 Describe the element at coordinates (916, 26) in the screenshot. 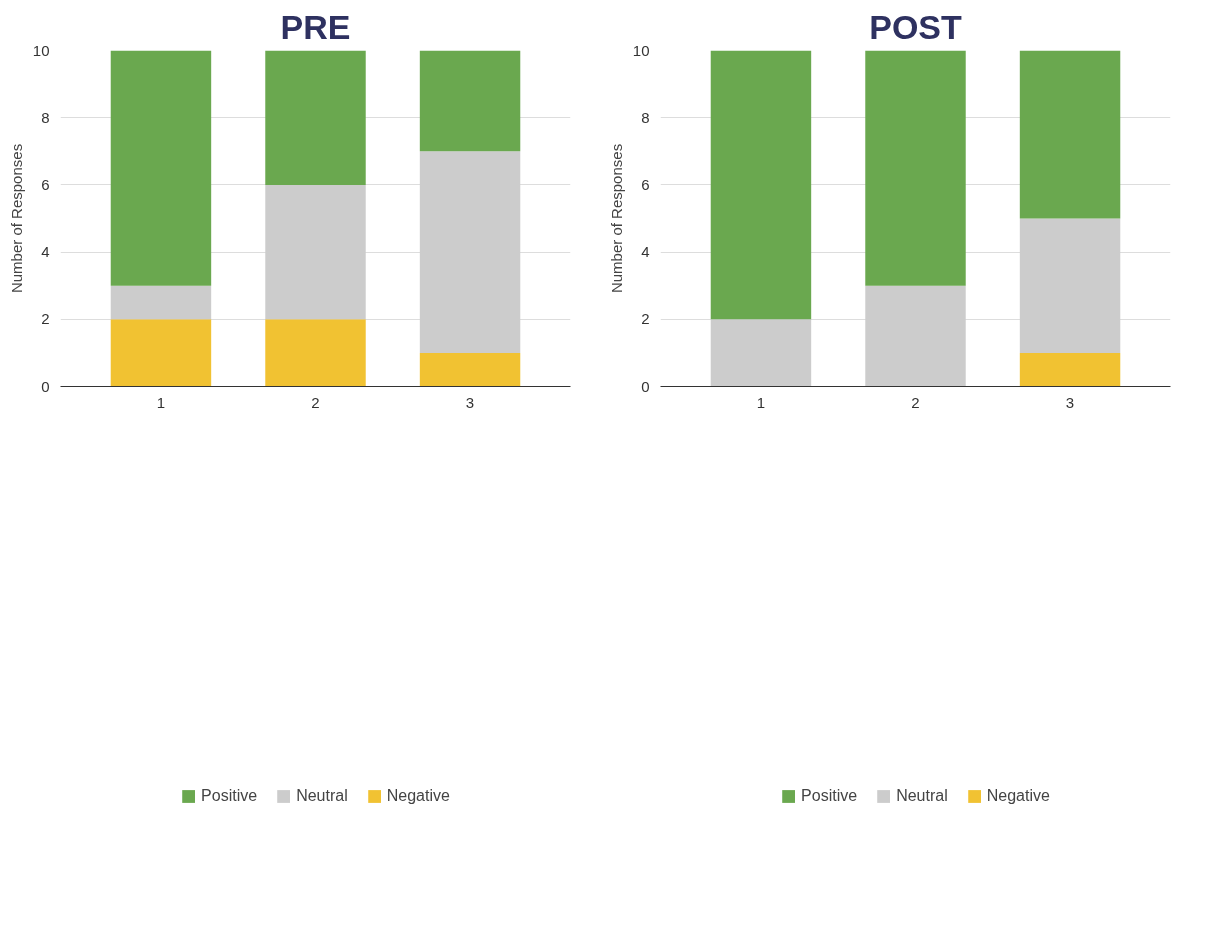

I see `chart-title: POST` at that location.